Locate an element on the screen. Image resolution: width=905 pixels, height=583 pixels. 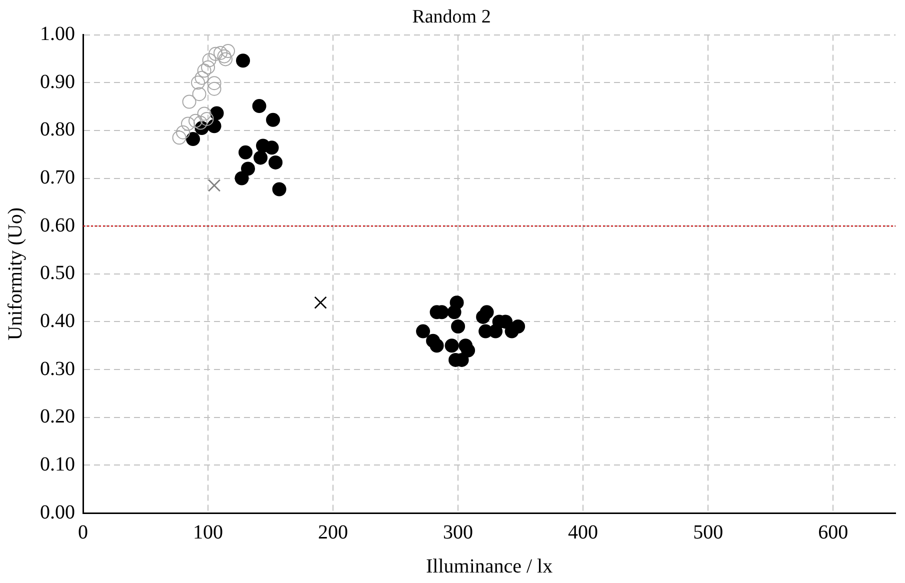
x-tick-label: 500 is located at coordinates (708, 532).